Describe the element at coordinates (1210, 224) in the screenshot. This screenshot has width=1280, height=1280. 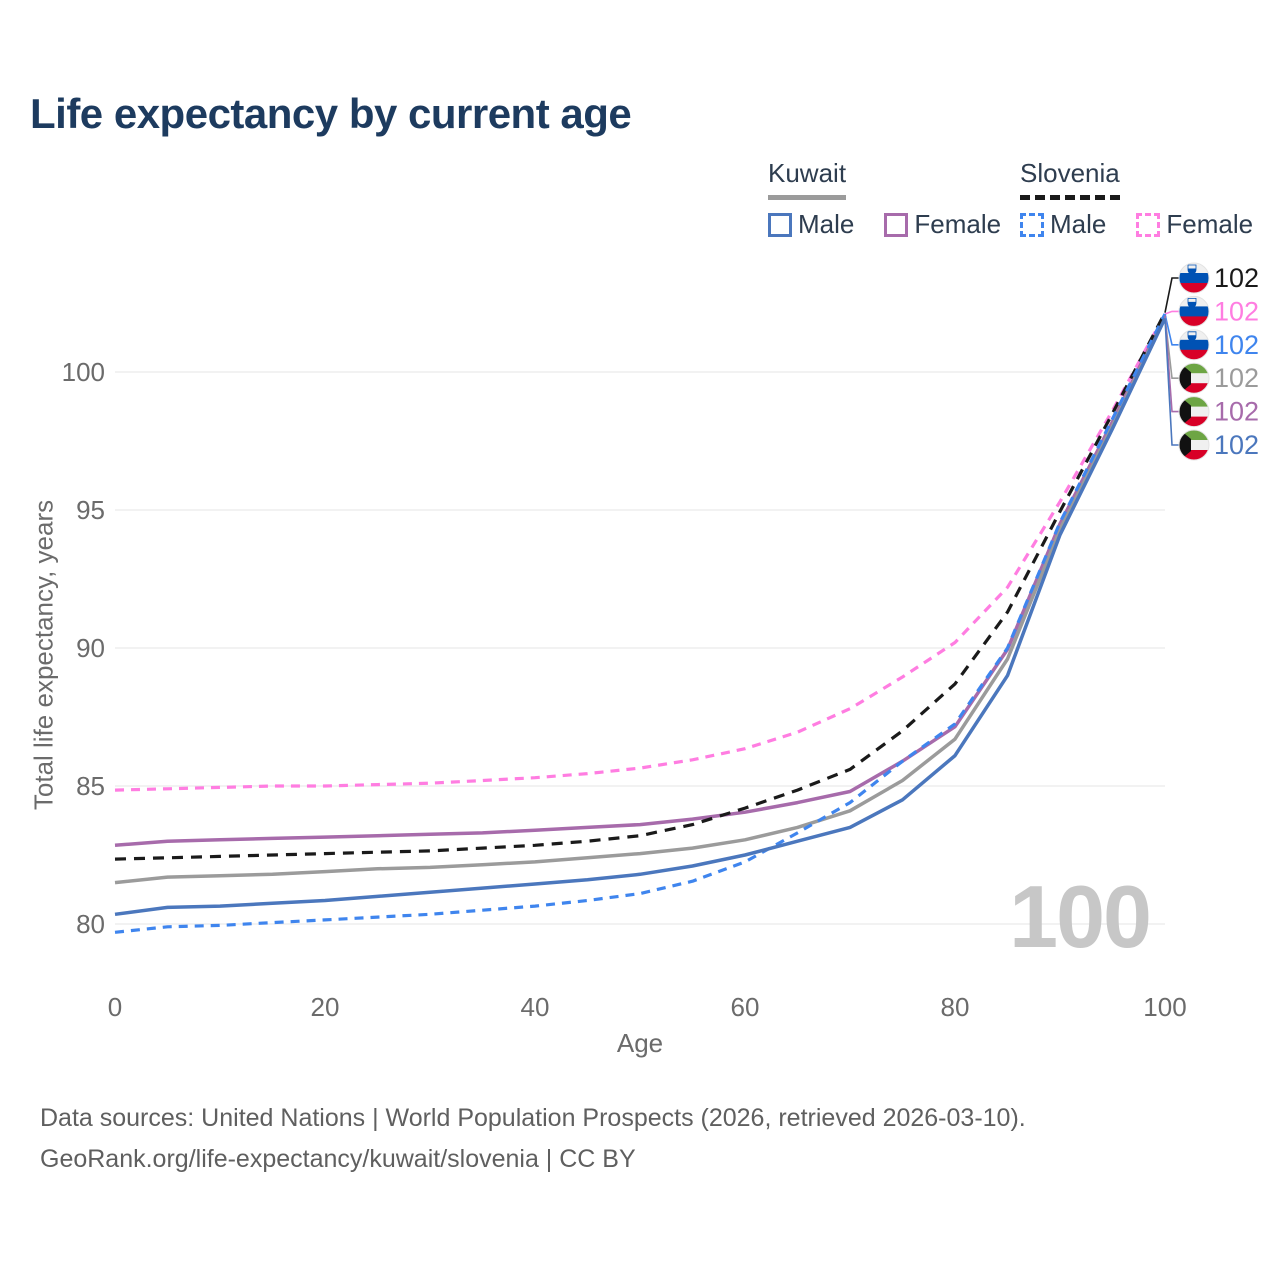
I see `legend-label-slovenia-female: Female` at that location.